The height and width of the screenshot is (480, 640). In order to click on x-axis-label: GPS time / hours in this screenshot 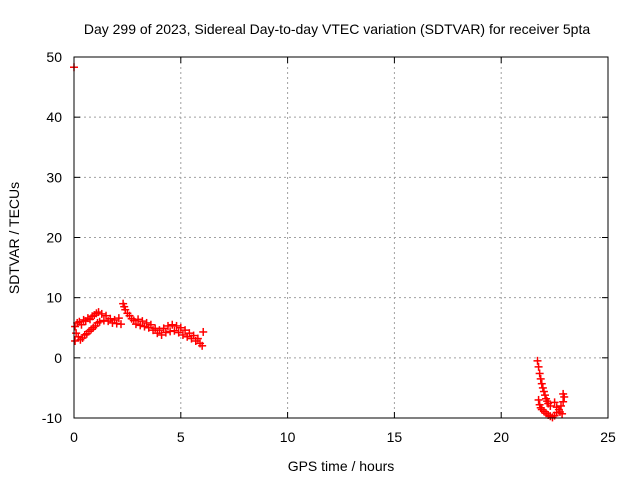, I will do `click(341, 466)`.